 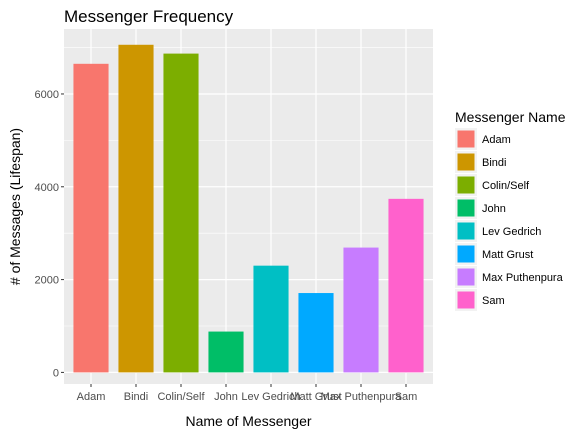 I want to click on legend-label: Max Puthenpura, so click(x=523, y=278).